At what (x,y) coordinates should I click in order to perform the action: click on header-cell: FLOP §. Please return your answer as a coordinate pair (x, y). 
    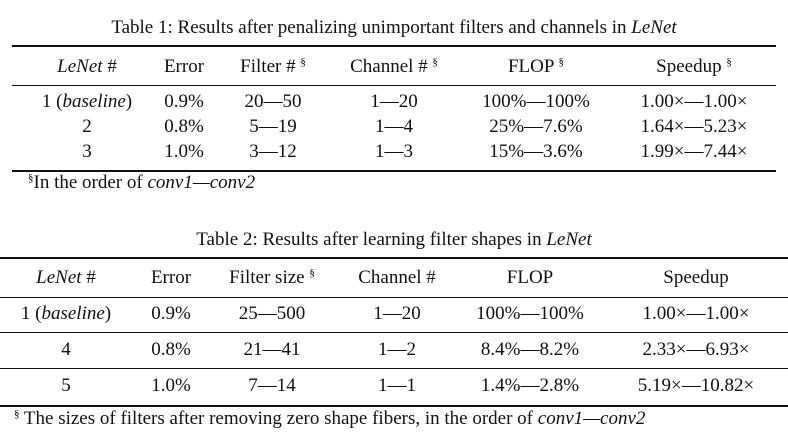
    Looking at the image, I should click on (536, 67).